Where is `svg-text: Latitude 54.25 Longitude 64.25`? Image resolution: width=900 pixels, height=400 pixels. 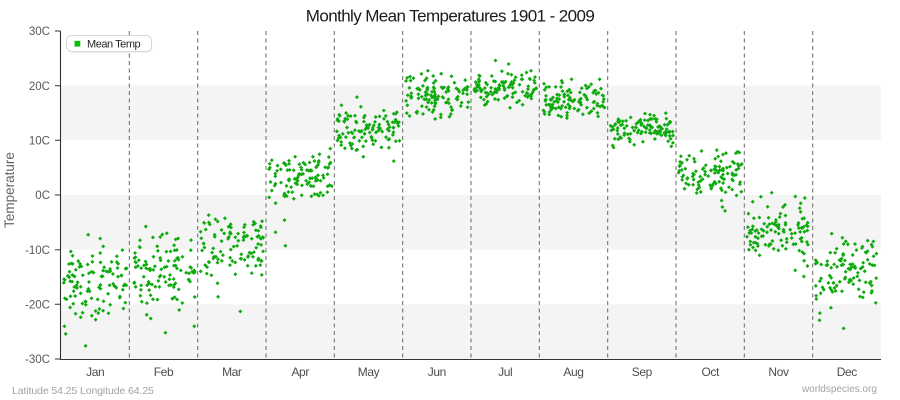 svg-text: Latitude 54.25 Longitude 64.25 is located at coordinates (83, 391).